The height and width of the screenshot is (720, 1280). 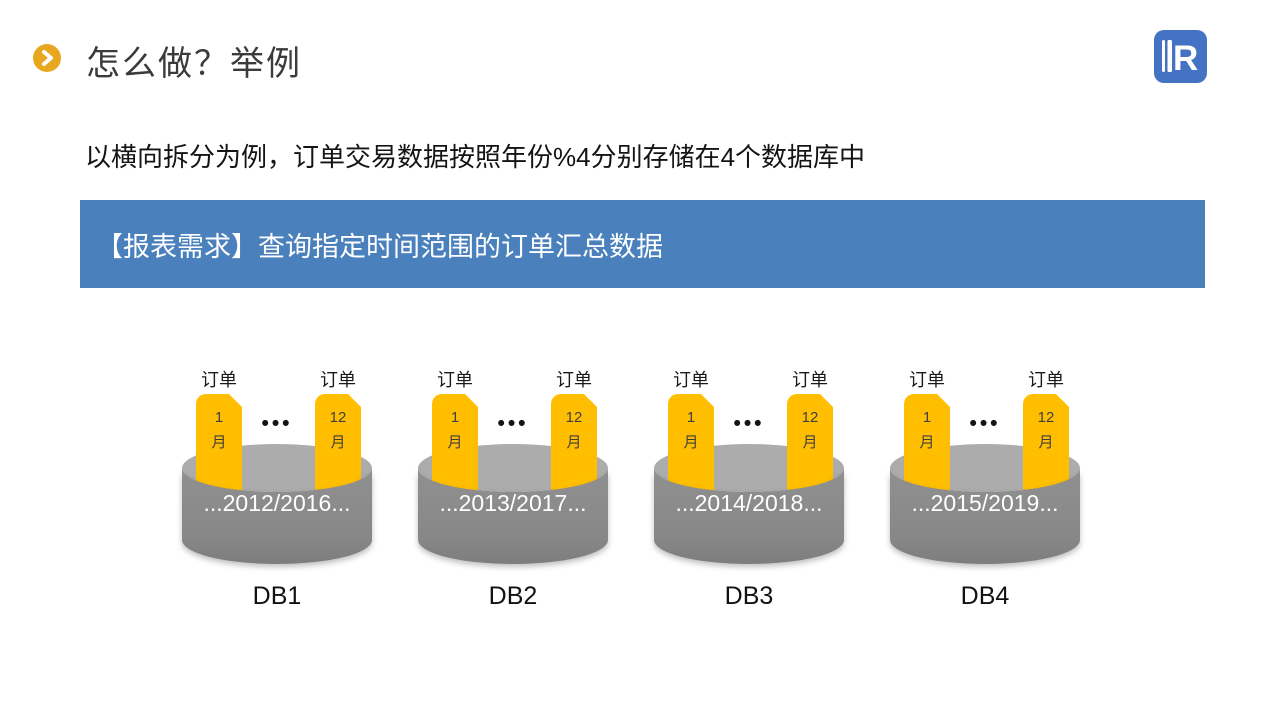 I want to click on db-unit-1: 订单 订单 1 月 ••• 12 月 ...2012/2016... DB1, so click(x=277, y=496).